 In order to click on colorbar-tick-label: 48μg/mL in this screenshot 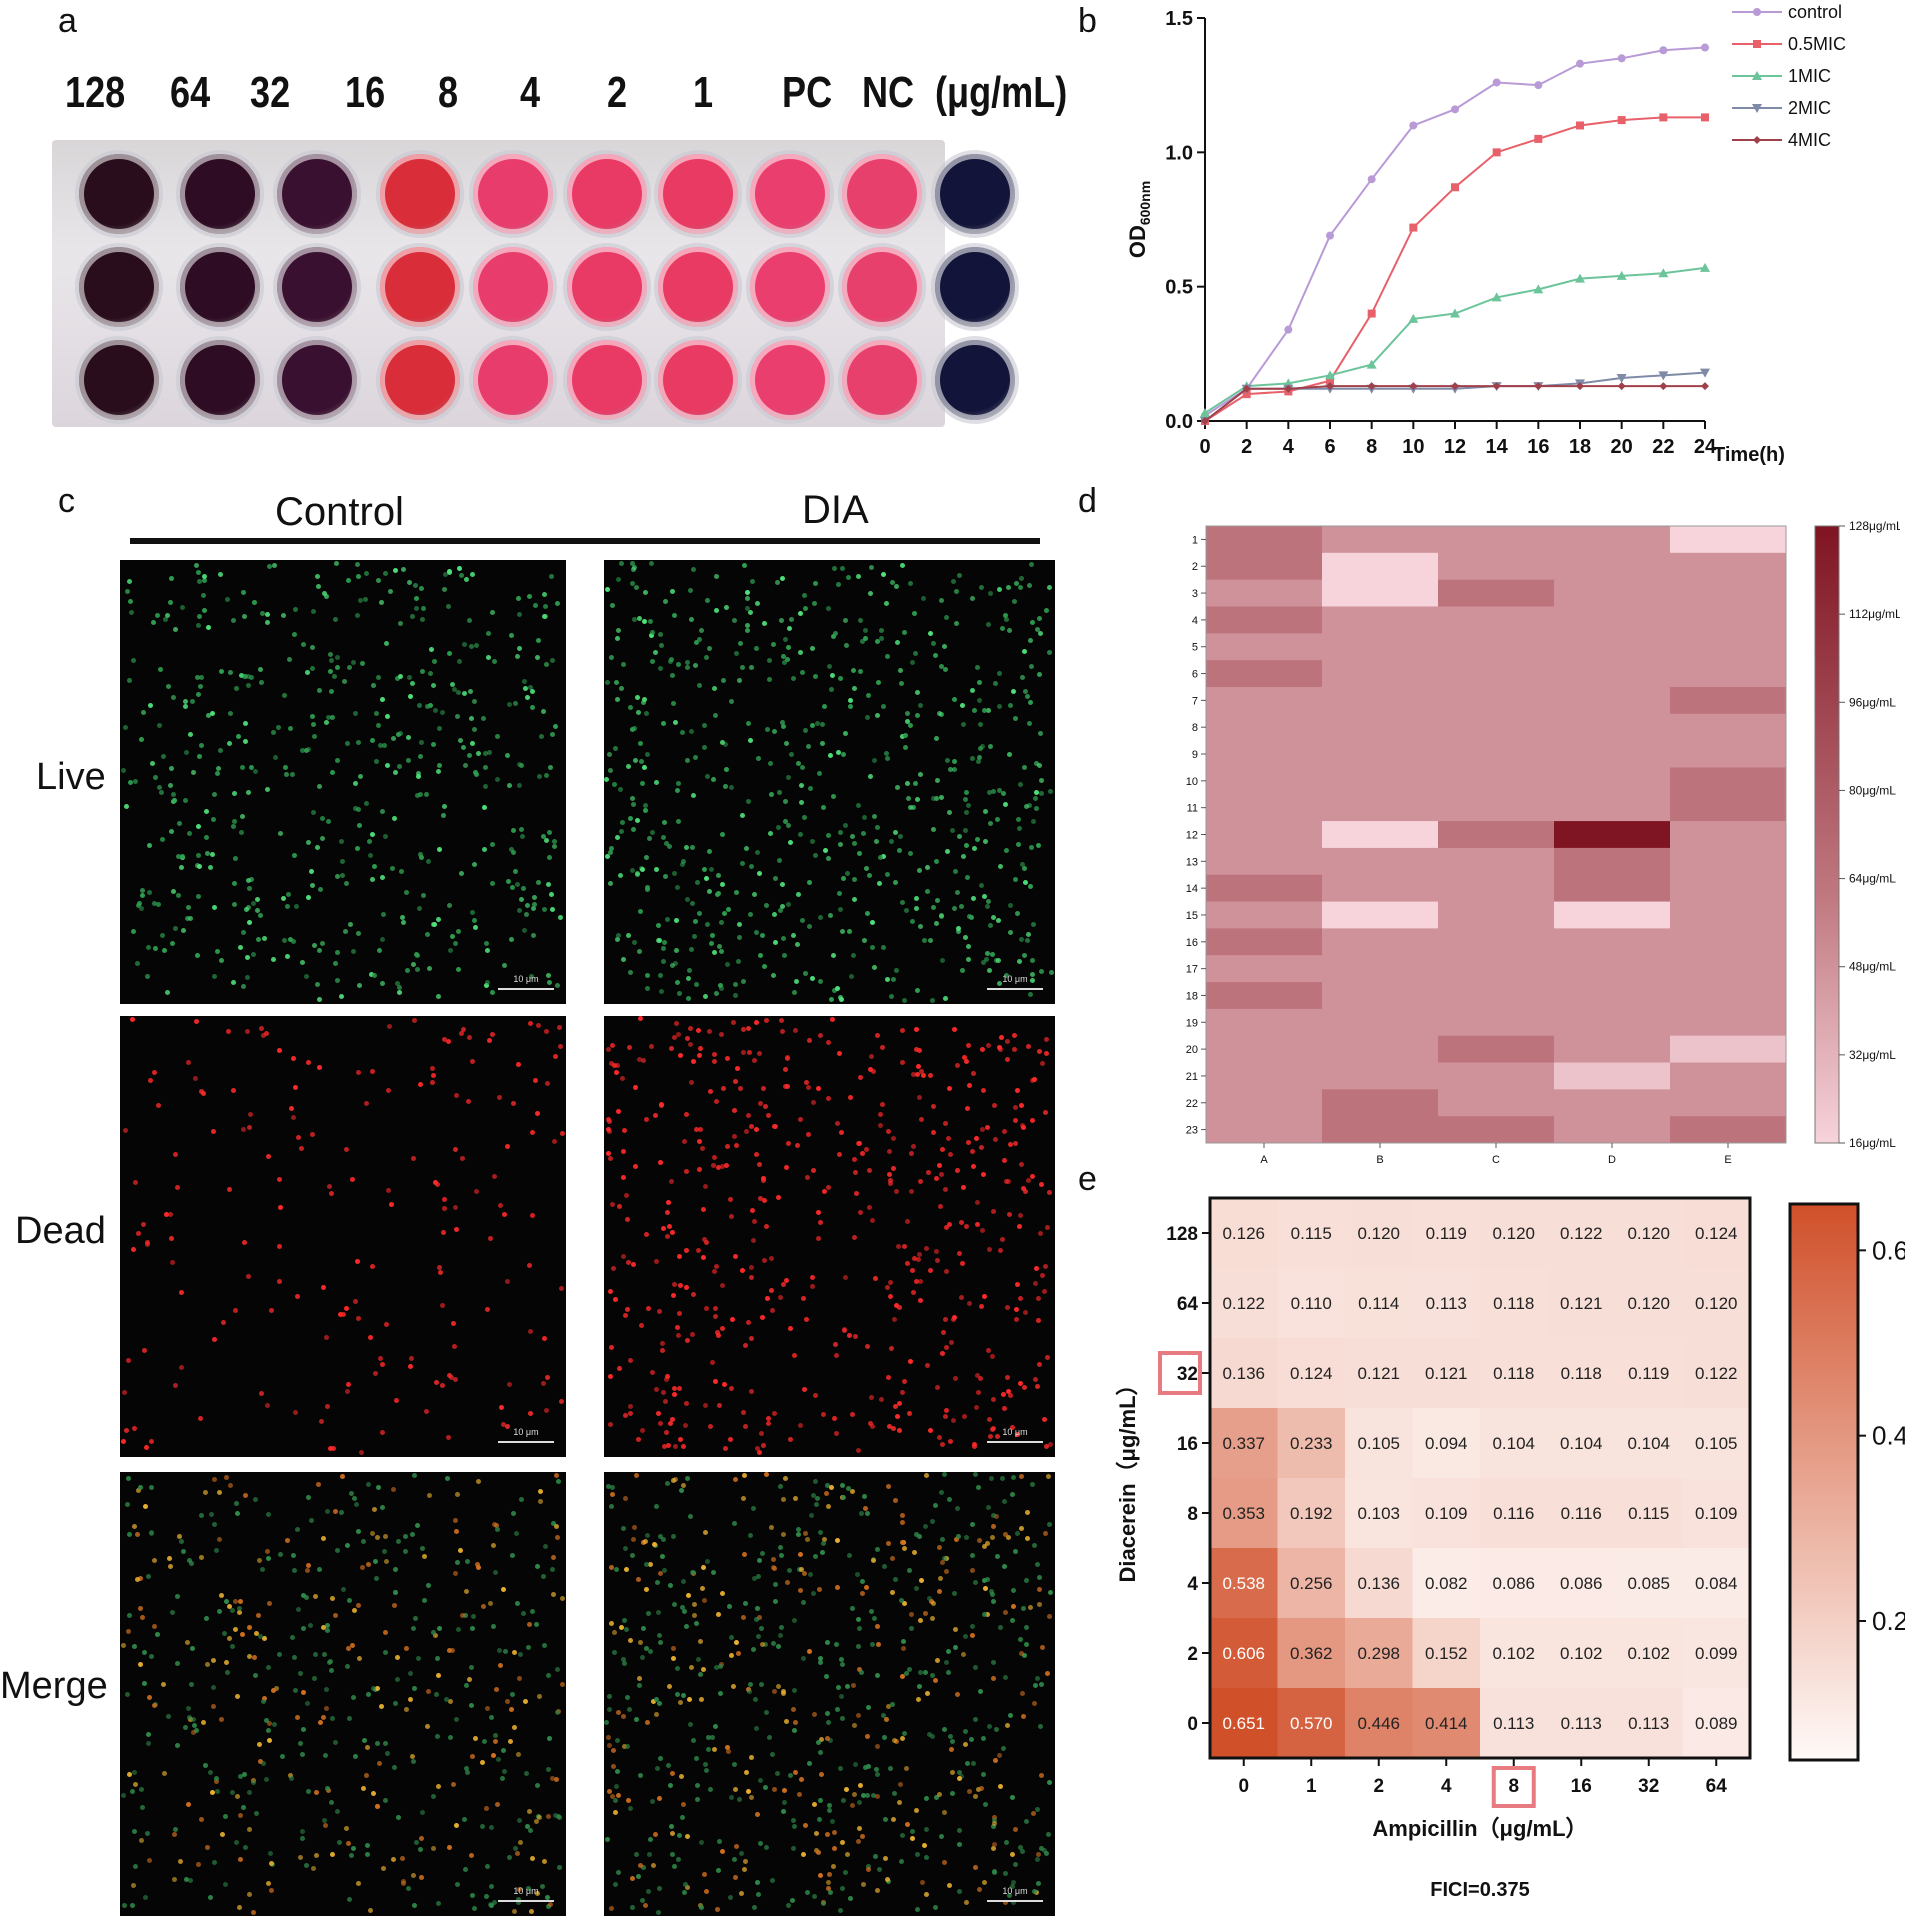, I will do `click(1872, 967)`.